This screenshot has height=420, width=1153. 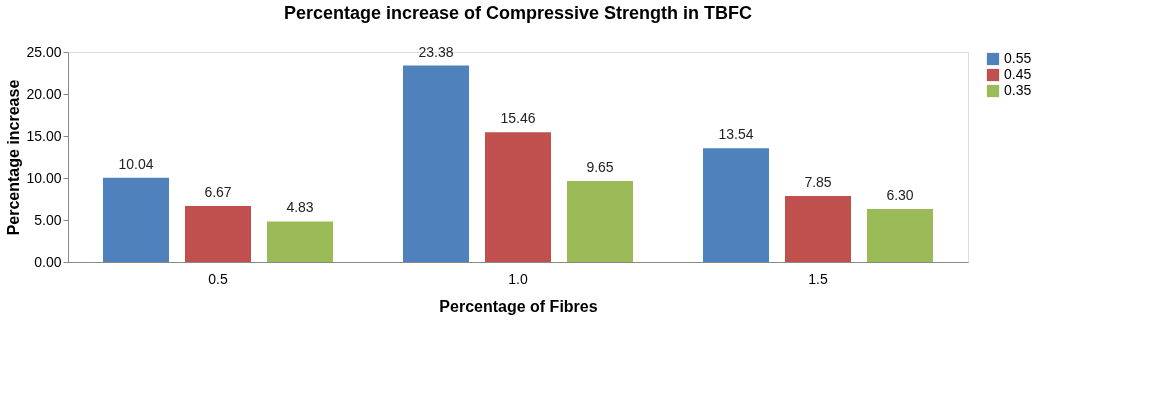 What do you see at coordinates (900, 195) in the screenshot?
I see `data-label: 6.30` at bounding box center [900, 195].